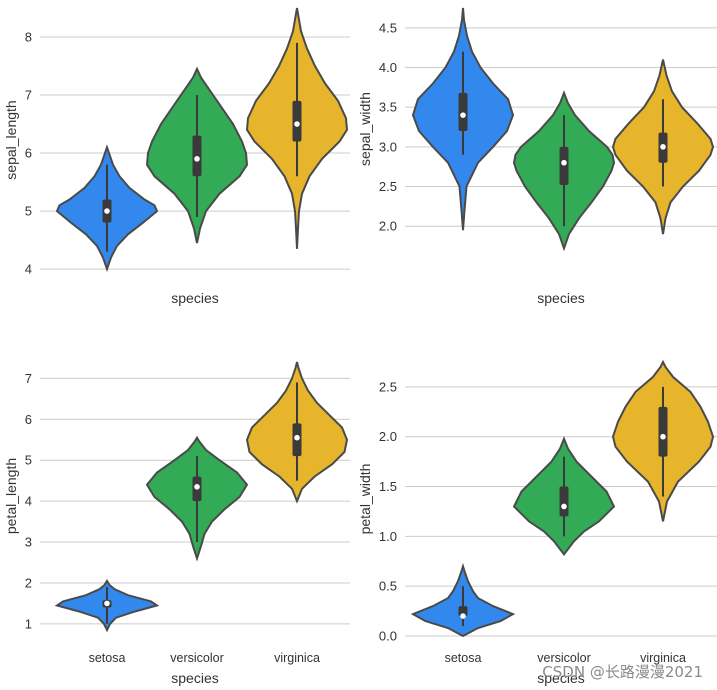 Image resolution: width=717 pixels, height=690 pixels. Describe the element at coordinates (11, 139) in the screenshot. I see `y-axis-label: sepal_length` at that location.